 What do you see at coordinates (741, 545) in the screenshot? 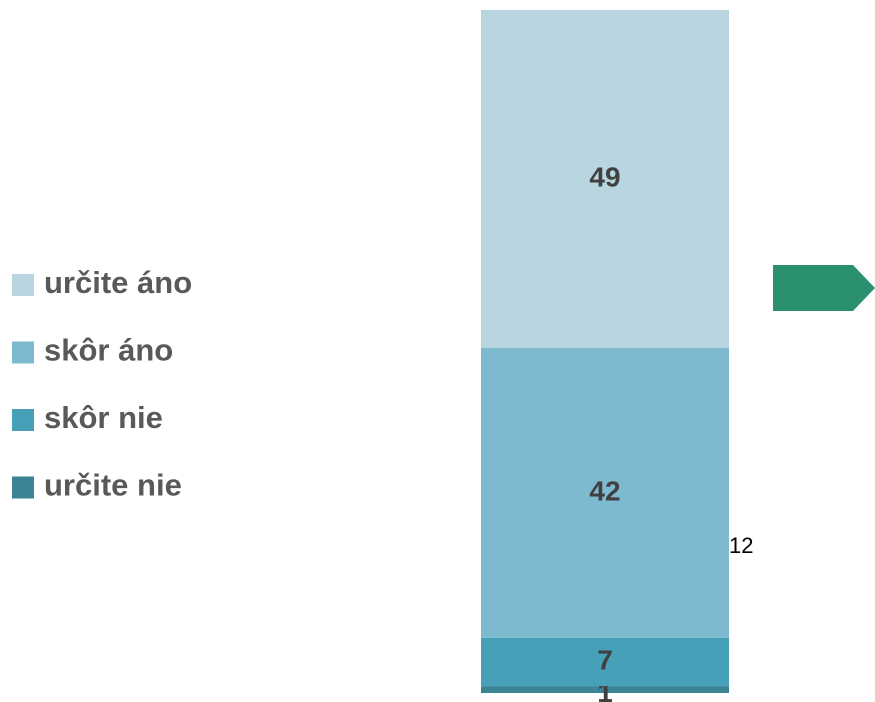
I see `annotation: 12` at bounding box center [741, 545].